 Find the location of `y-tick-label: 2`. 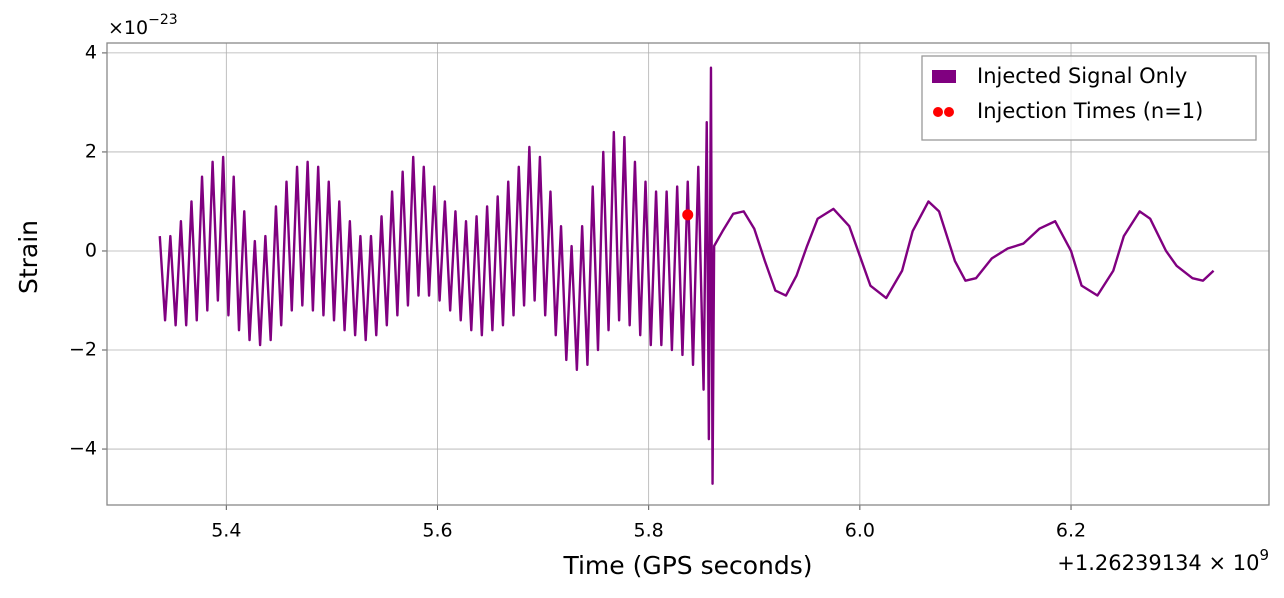

y-tick-label: 2 is located at coordinates (91, 151).